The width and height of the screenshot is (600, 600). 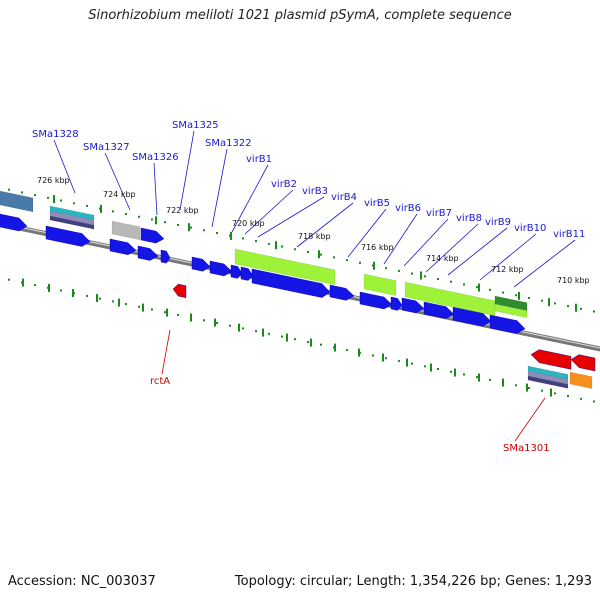 I want to click on tick-label: 724 kbp, so click(x=119, y=194).